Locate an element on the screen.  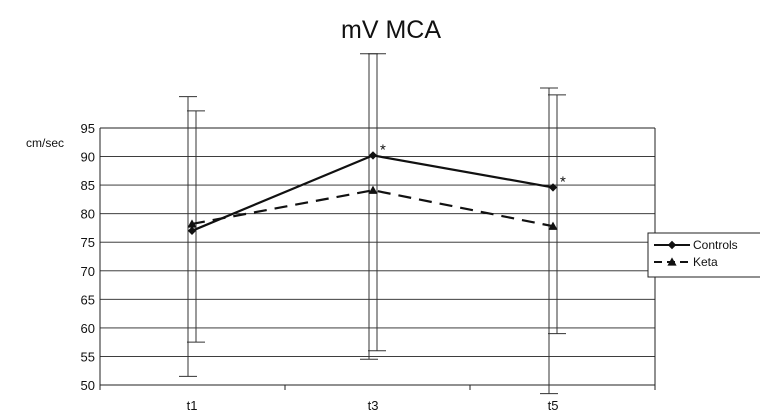
y-axis-label: cm/sec is located at coordinates (45, 143).